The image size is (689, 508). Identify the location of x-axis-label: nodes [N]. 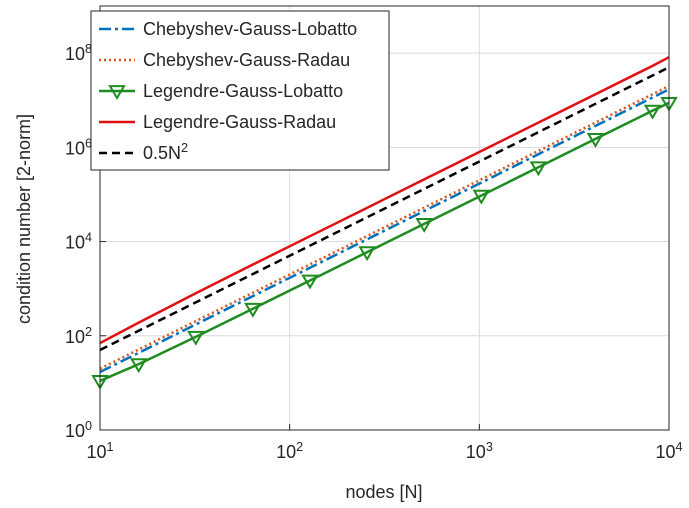
(383, 492).